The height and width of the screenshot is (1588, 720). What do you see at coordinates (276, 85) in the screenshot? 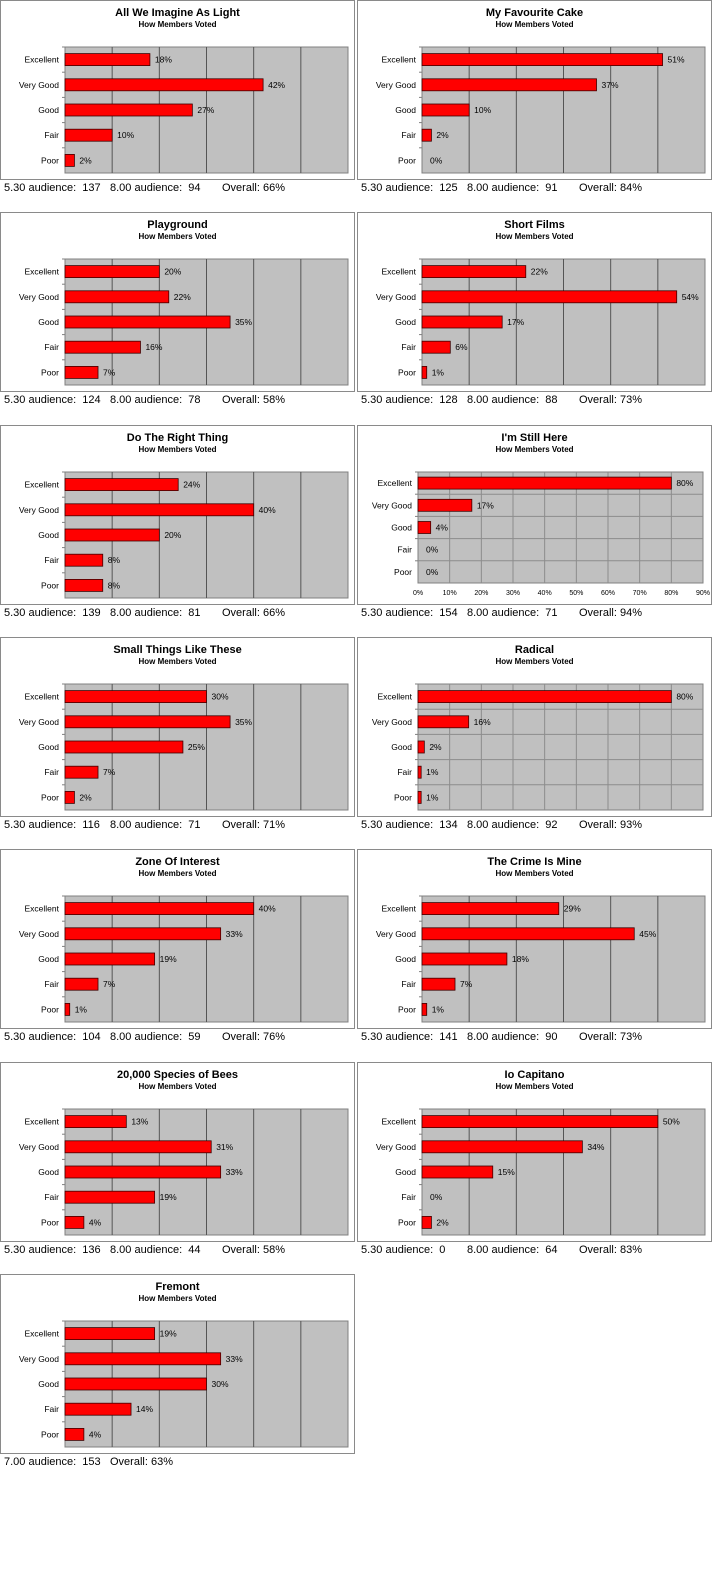
I see `bar-value-label: 42%` at bounding box center [276, 85].